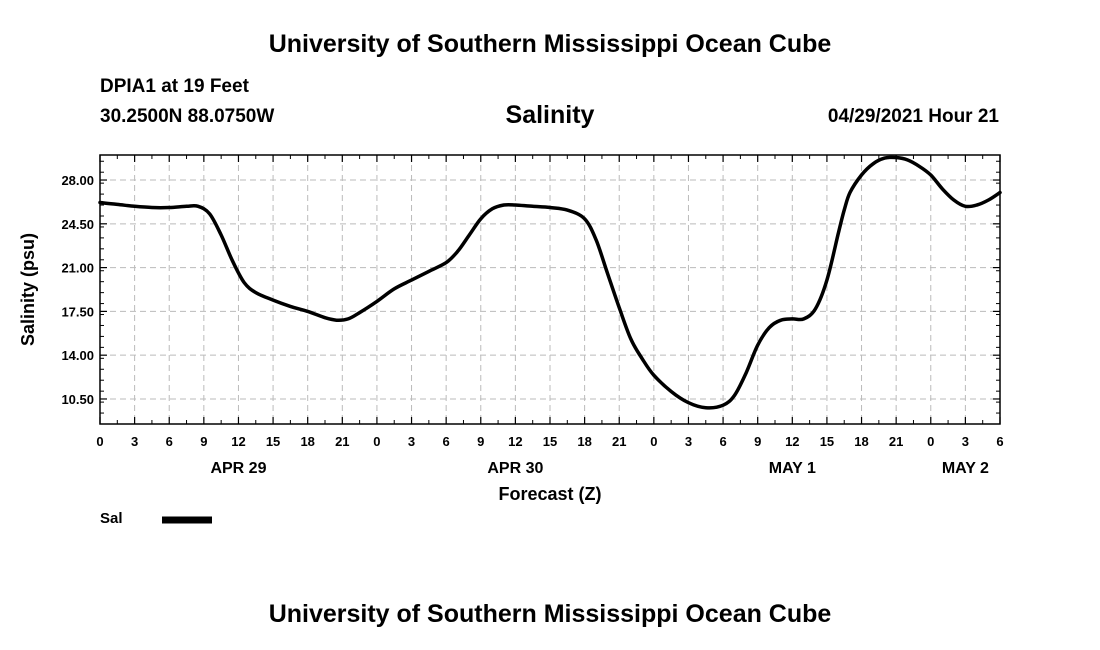 The height and width of the screenshot is (650, 1100). What do you see at coordinates (77, 224) in the screenshot?
I see `y-tick-label: 24.50` at bounding box center [77, 224].